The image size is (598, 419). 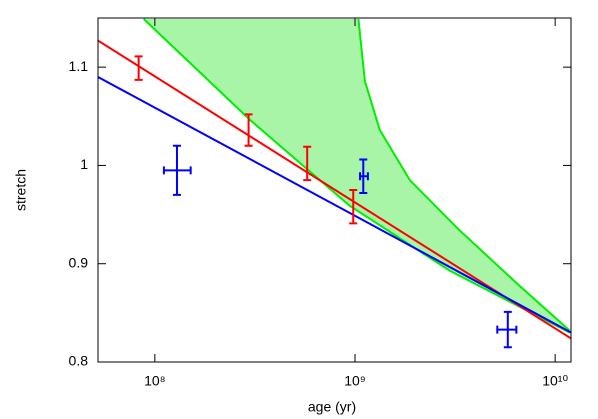 What do you see at coordinates (332, 407) in the screenshot?
I see `x-axis-label: age (yr)` at bounding box center [332, 407].